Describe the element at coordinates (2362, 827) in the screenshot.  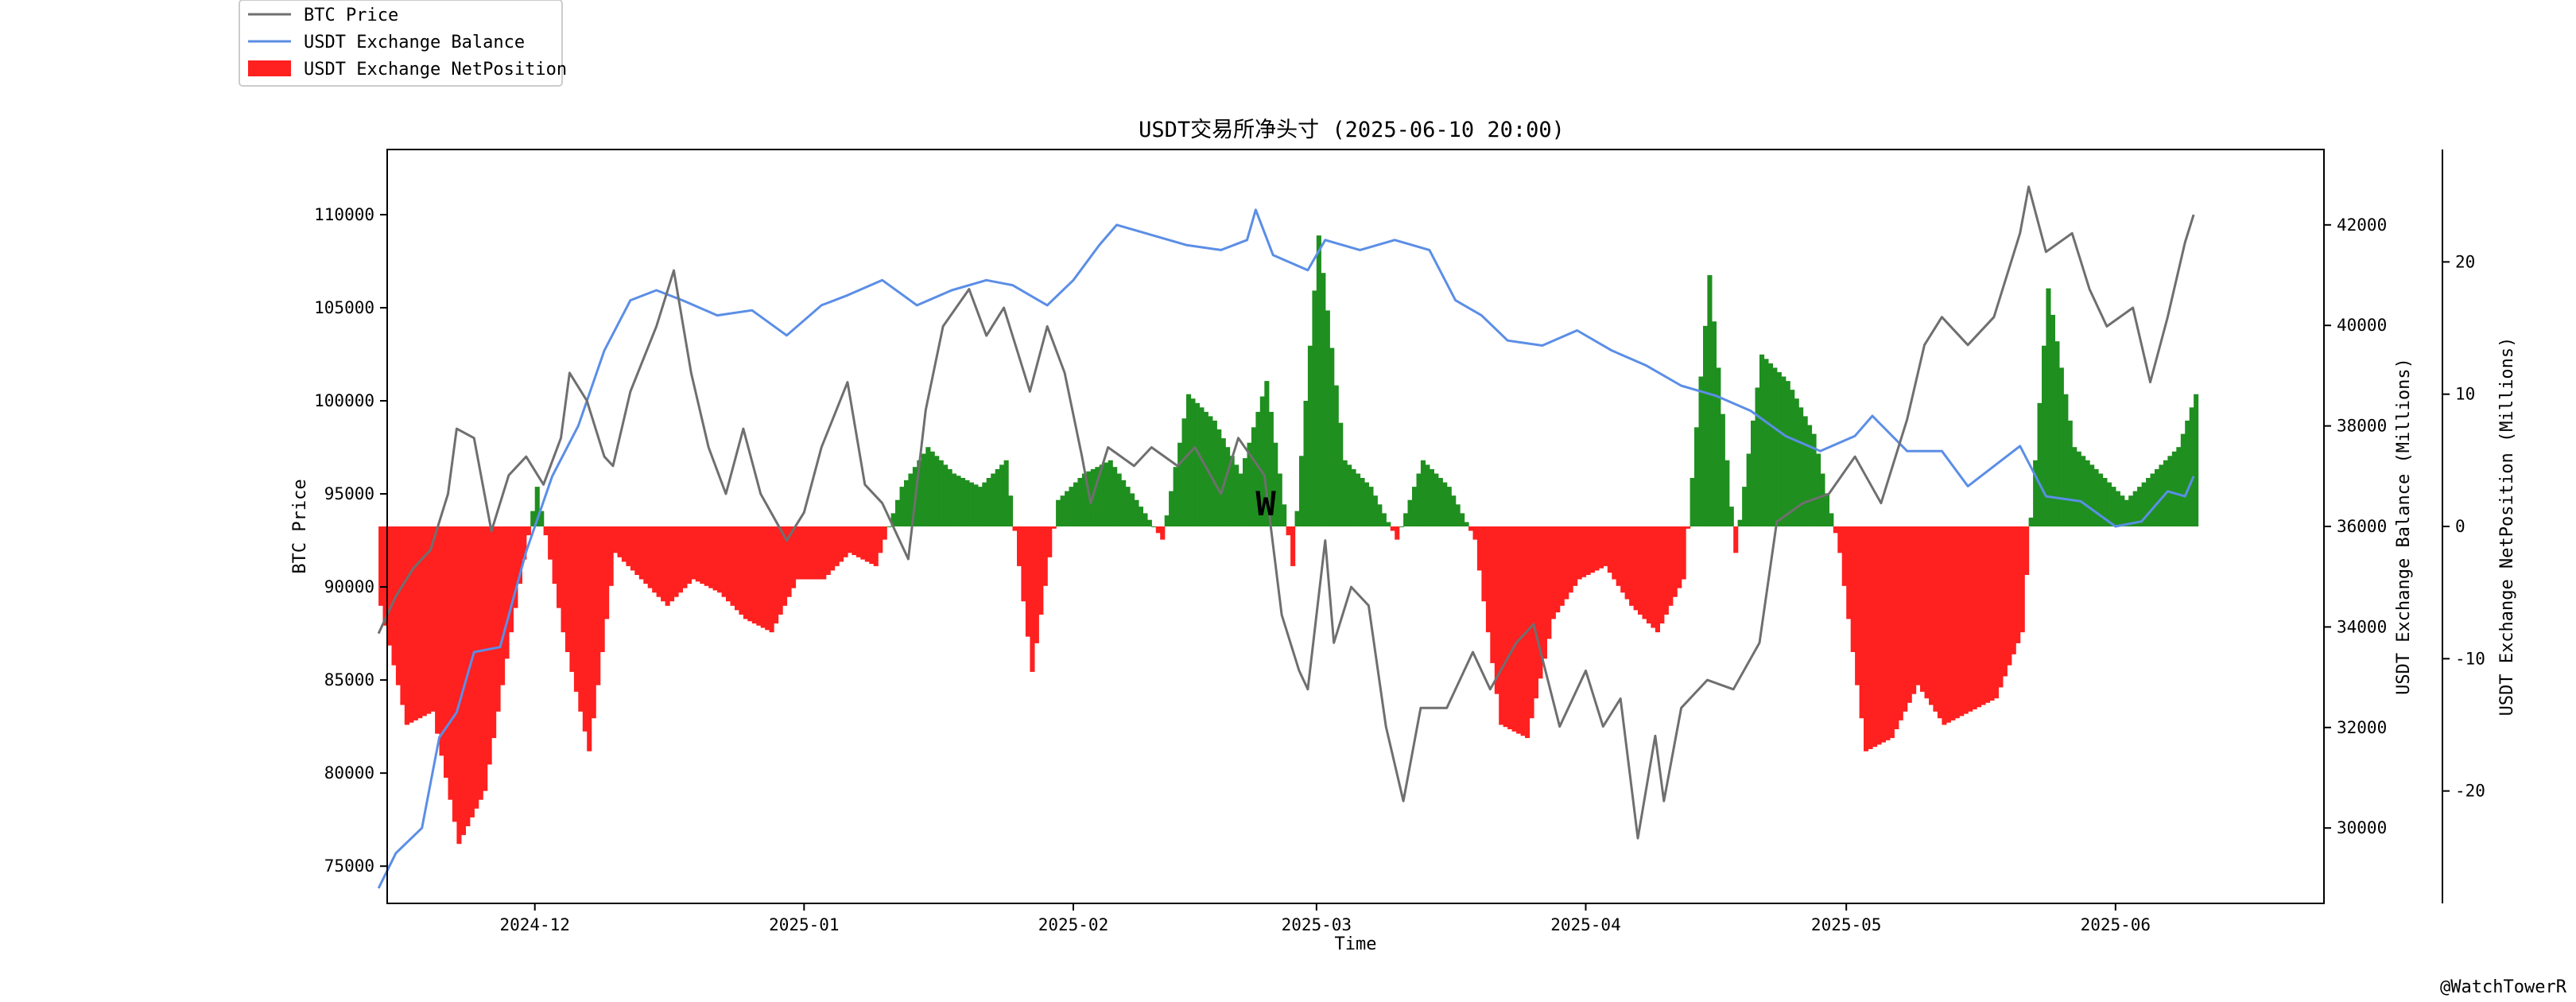
I see `y-right-balance-tick-label: 30000` at that location.